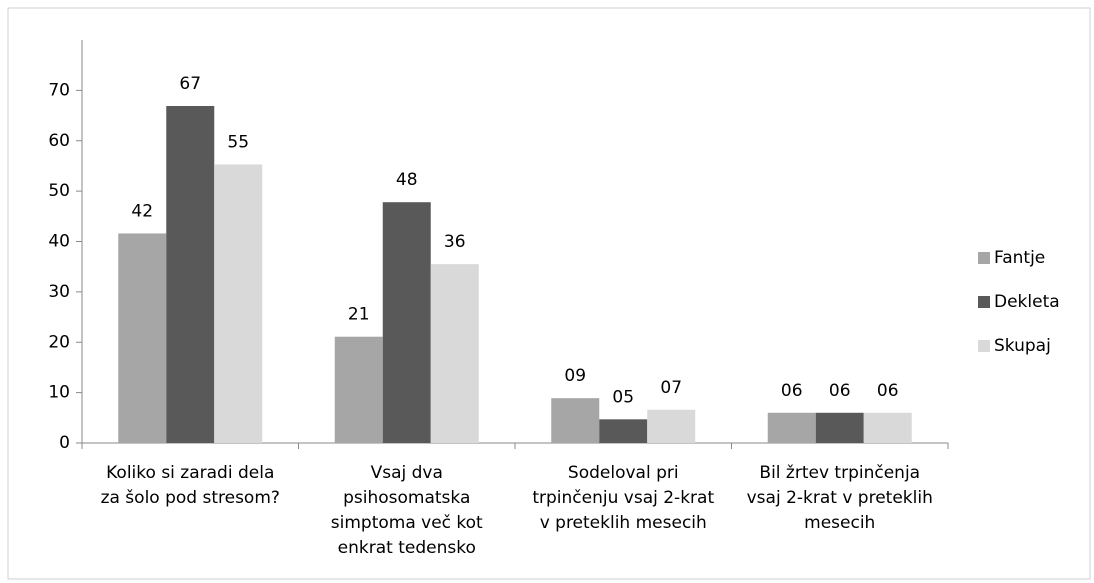 The image size is (1094, 583). What do you see at coordinates (407, 473) in the screenshot?
I see `x-tick-label-line: Vsaj dva` at bounding box center [407, 473].